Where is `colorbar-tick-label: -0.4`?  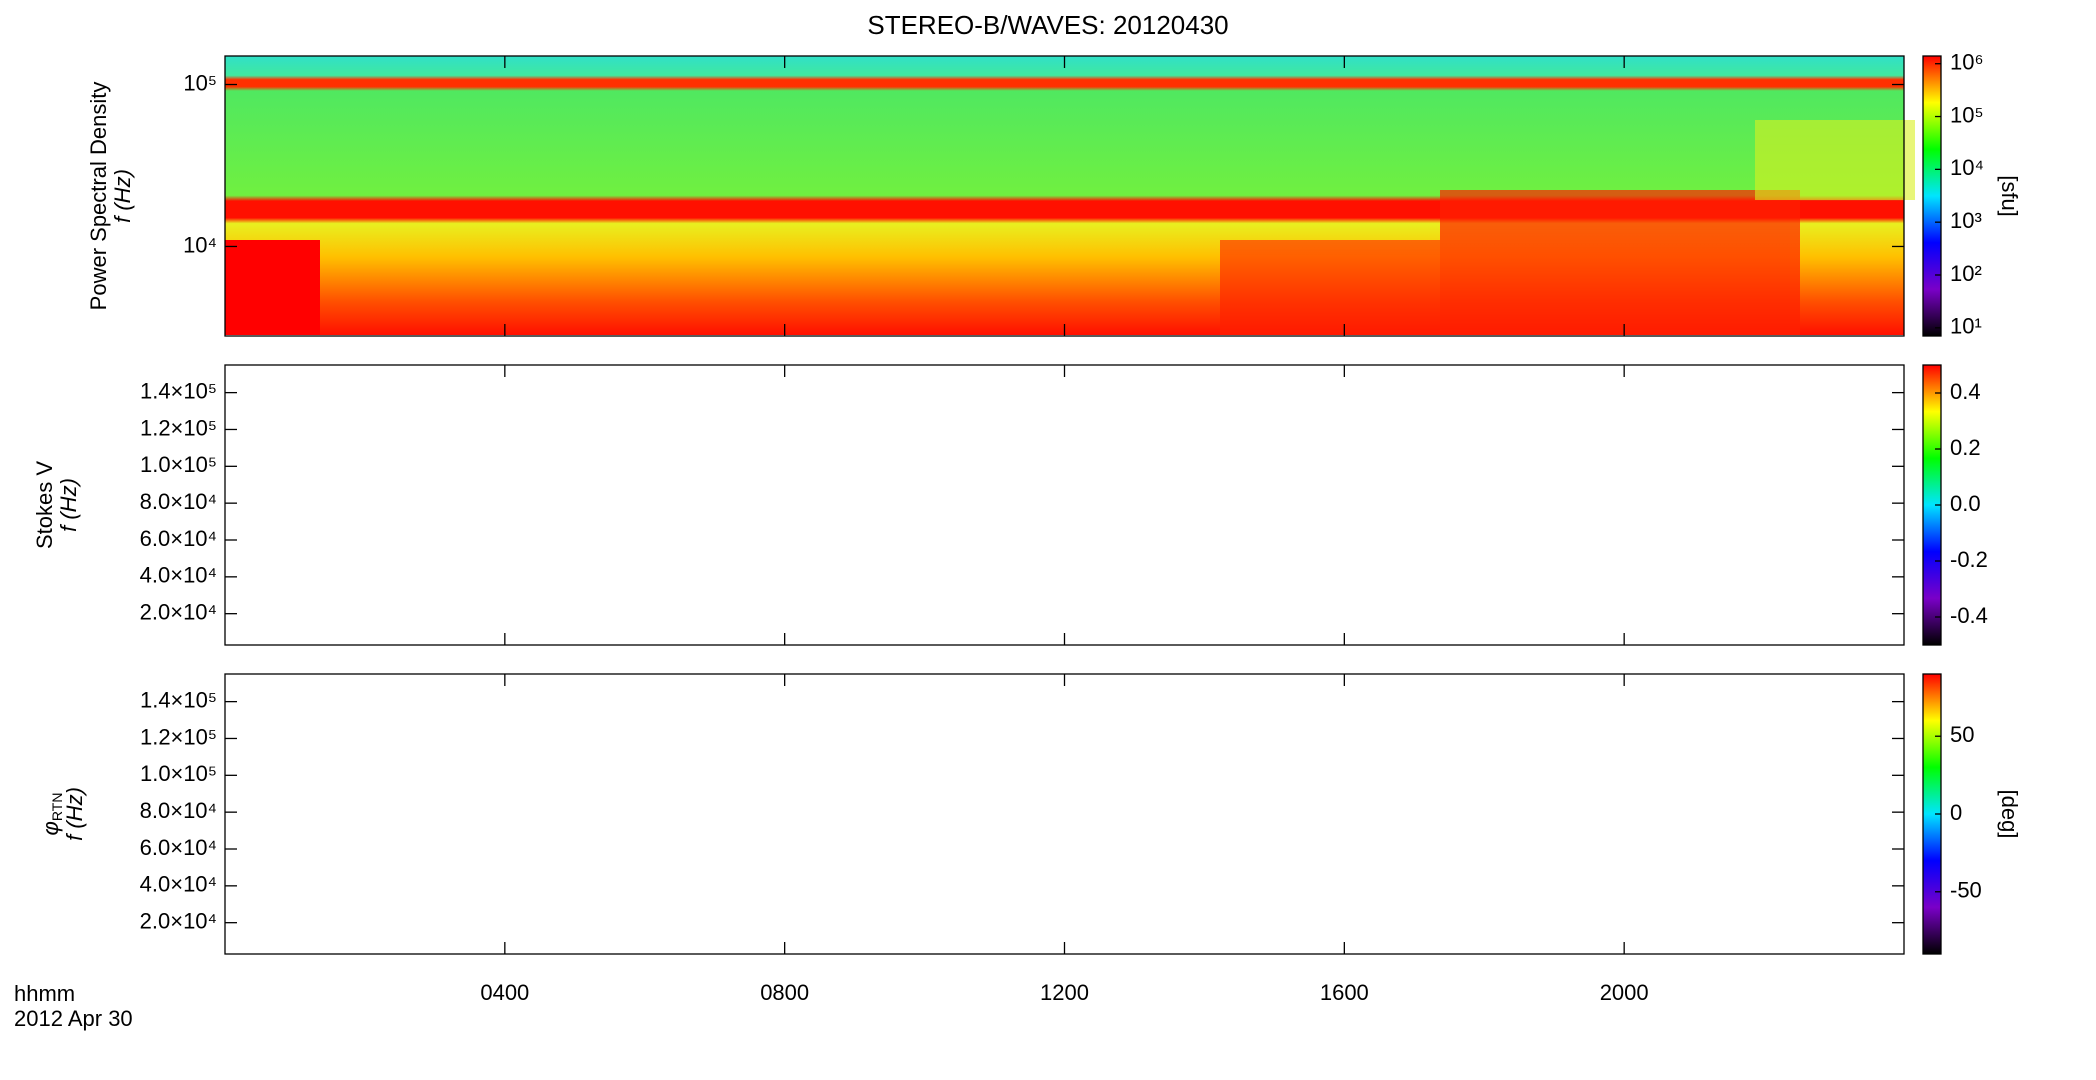 colorbar-tick-label: -0.4 is located at coordinates (1969, 615).